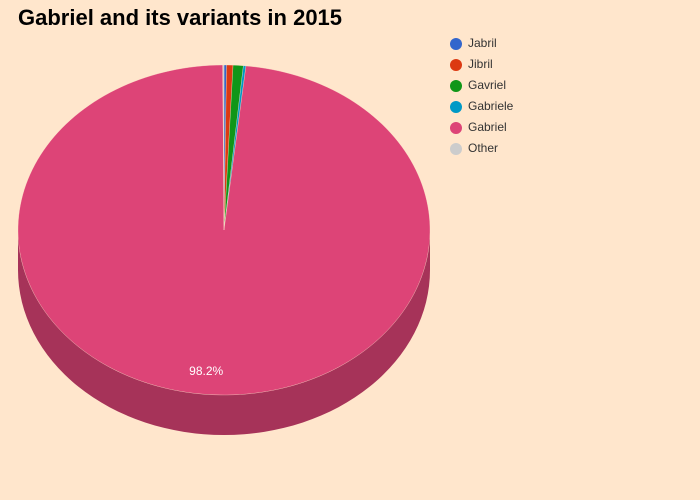 The width and height of the screenshot is (700, 500). Describe the element at coordinates (482, 43) in the screenshot. I see `legend-label: Jabril` at that location.